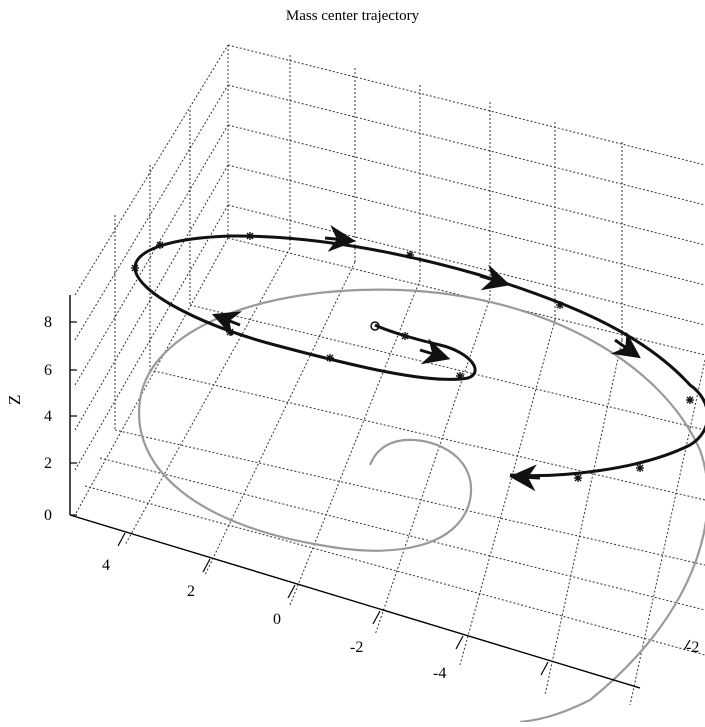 Image resolution: width=705 pixels, height=727 pixels. Describe the element at coordinates (305, 475) in the screenshot. I see `projection-outer-loop-return` at that location.